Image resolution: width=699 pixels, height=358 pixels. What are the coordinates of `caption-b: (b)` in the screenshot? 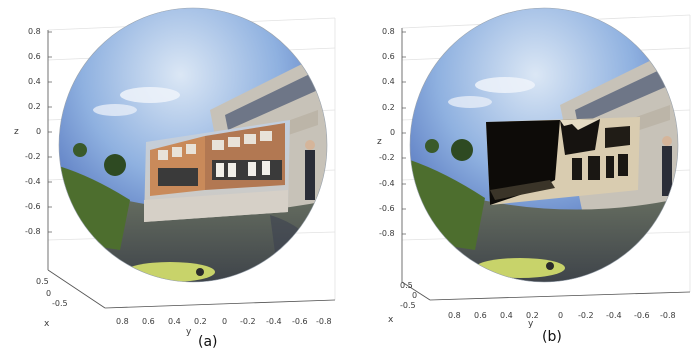 It's located at (552, 337).